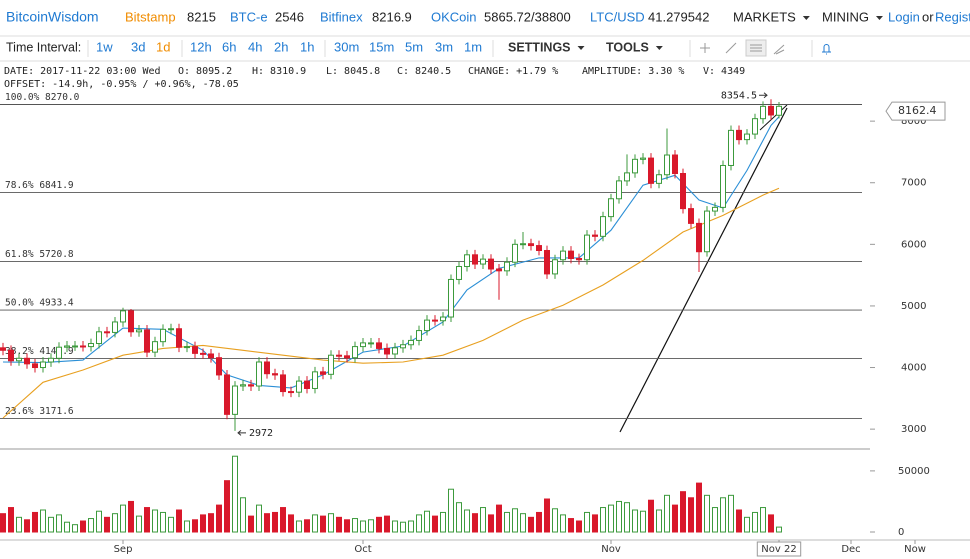 The height and width of the screenshot is (559, 970). Describe the element at coordinates (163, 46) in the screenshot. I see `interval-button: 1d` at that location.